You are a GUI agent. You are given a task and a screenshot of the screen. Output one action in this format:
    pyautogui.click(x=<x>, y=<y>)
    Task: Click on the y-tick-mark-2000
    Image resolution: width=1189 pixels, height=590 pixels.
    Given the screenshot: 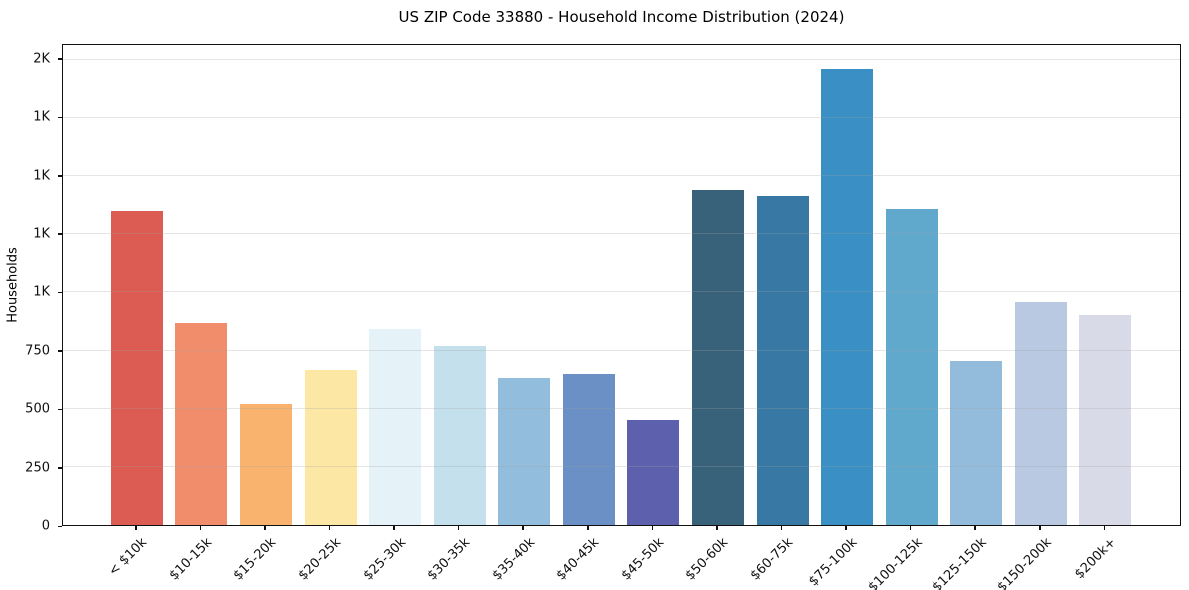 What is the action you would take?
    pyautogui.click(x=59, y=59)
    